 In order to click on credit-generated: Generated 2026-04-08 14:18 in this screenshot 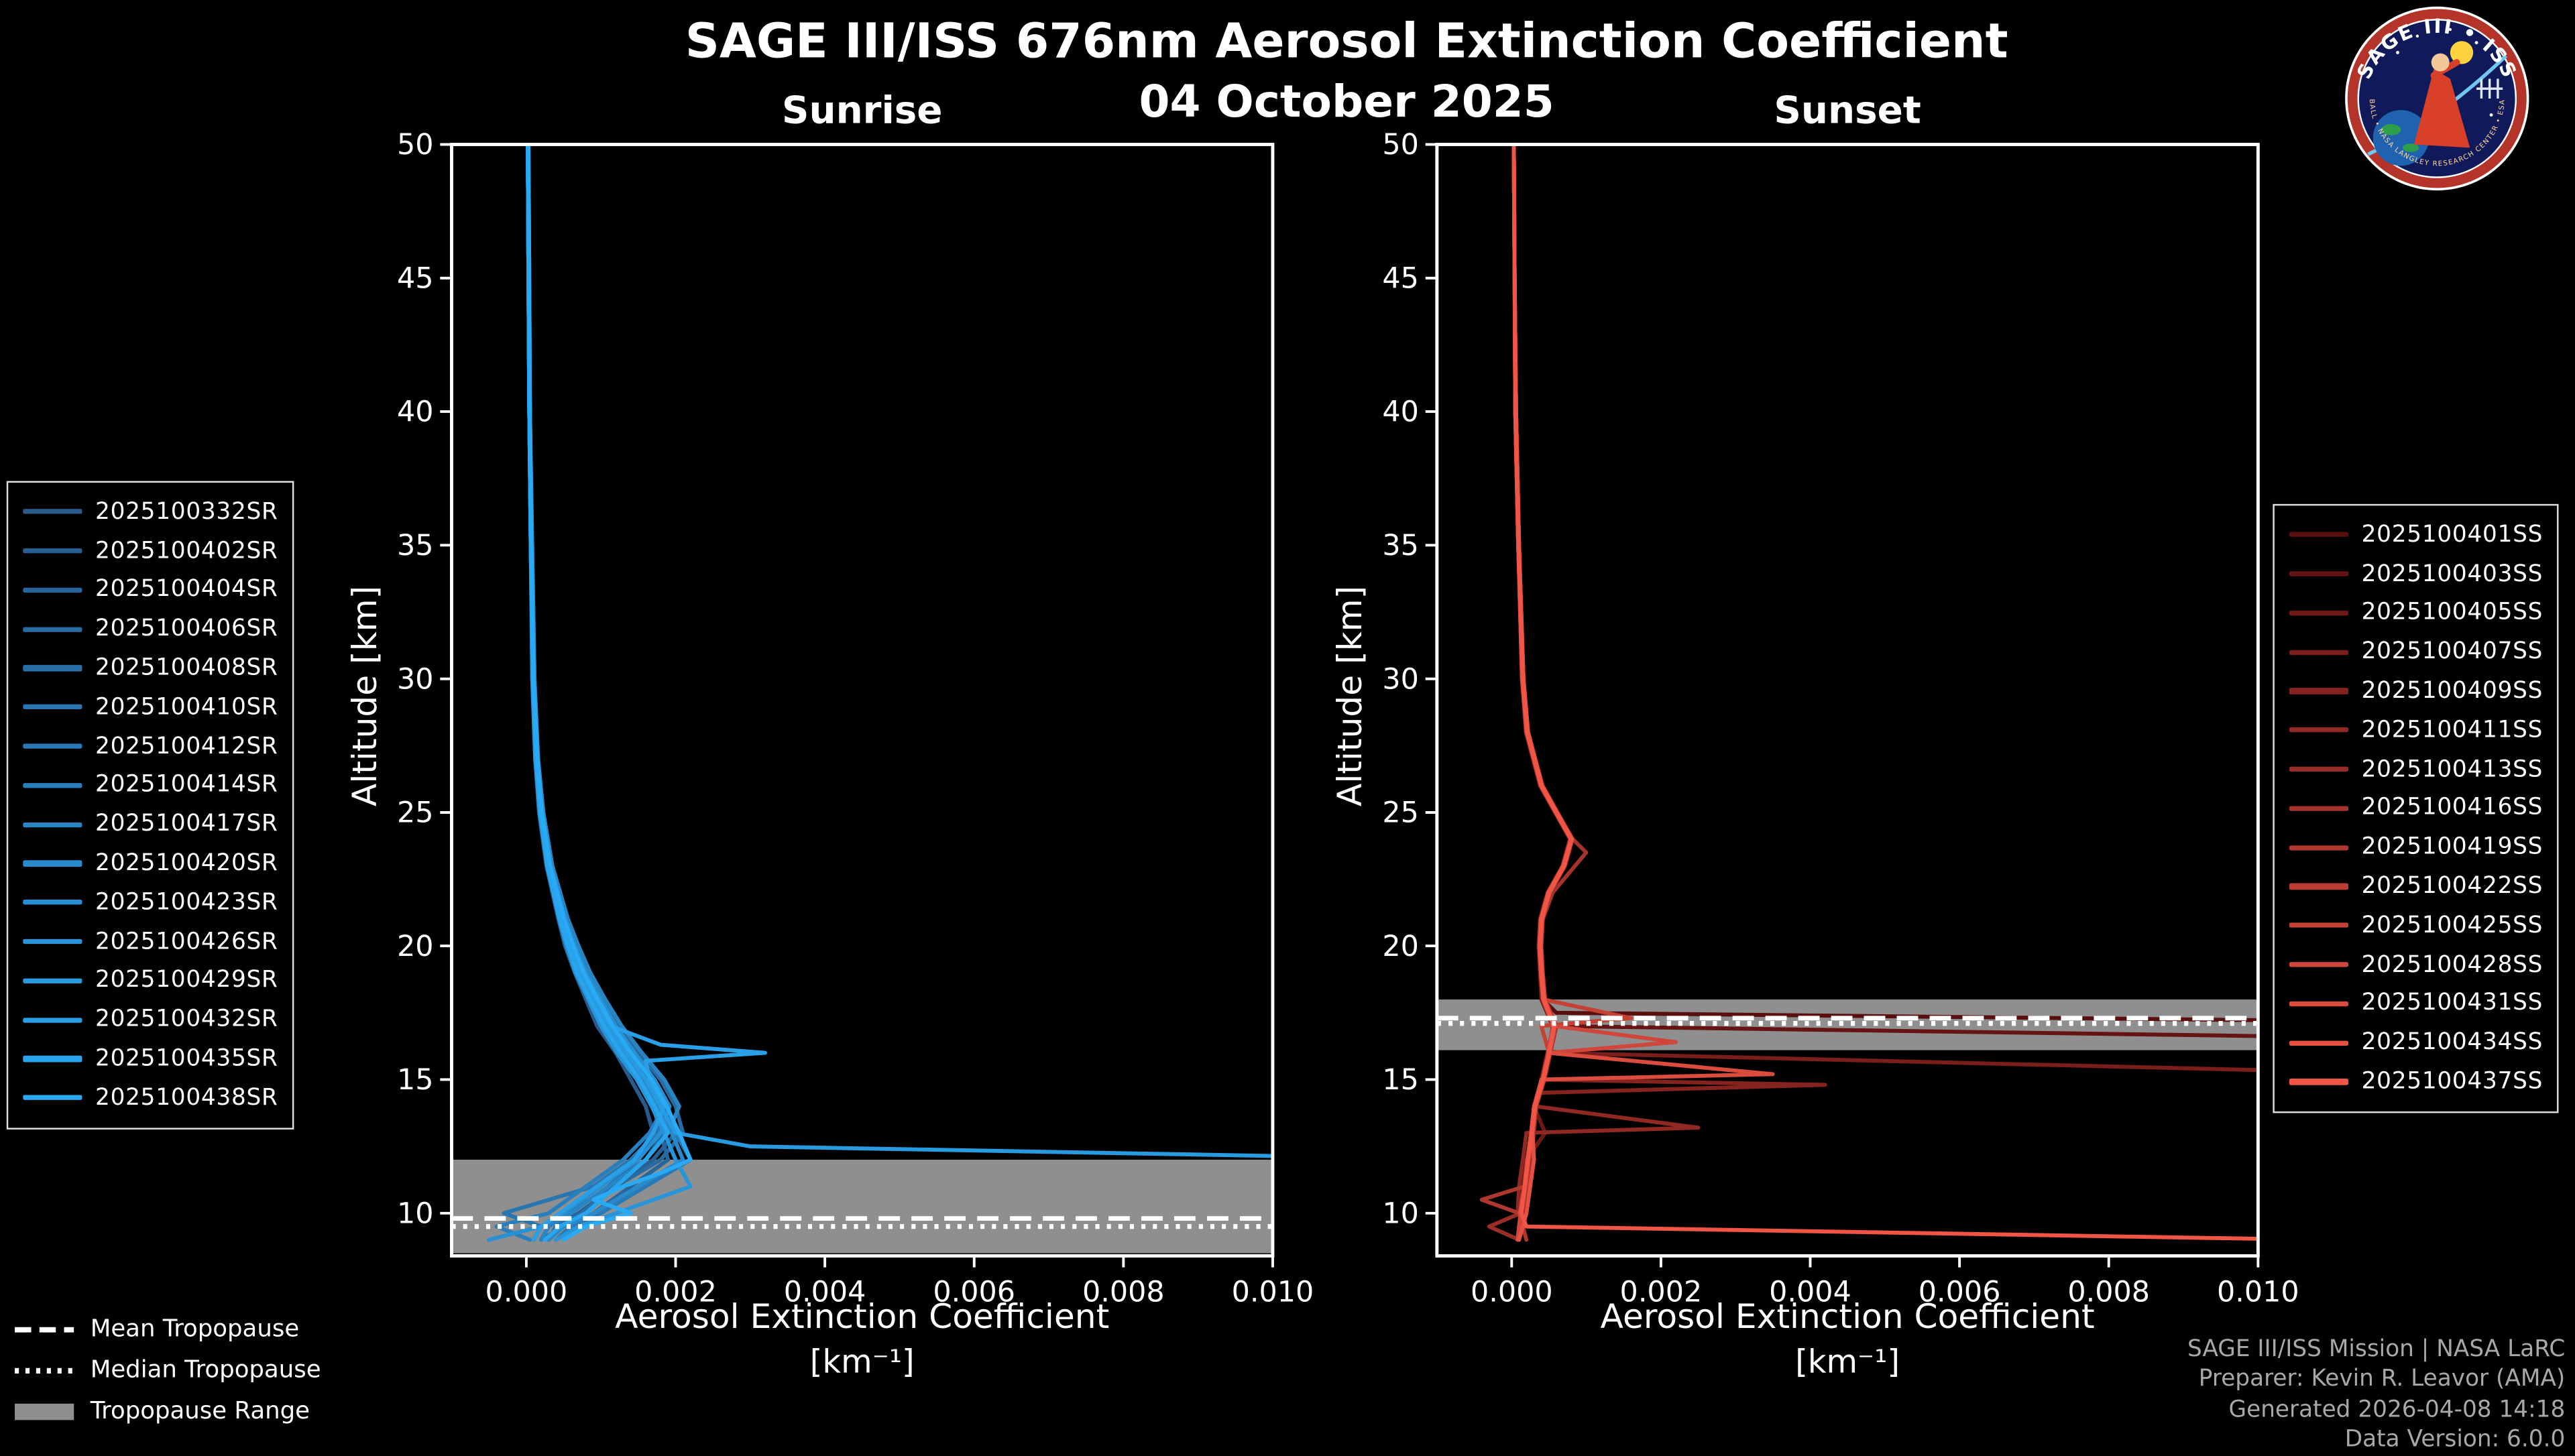, I will do `click(2397, 1410)`.